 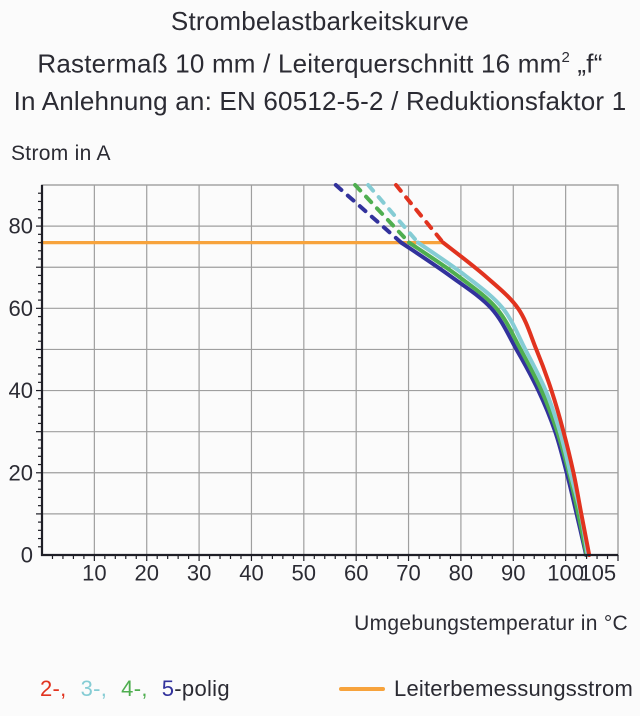 I want to click on legend-pole-number: 3-,, so click(x=94, y=688).